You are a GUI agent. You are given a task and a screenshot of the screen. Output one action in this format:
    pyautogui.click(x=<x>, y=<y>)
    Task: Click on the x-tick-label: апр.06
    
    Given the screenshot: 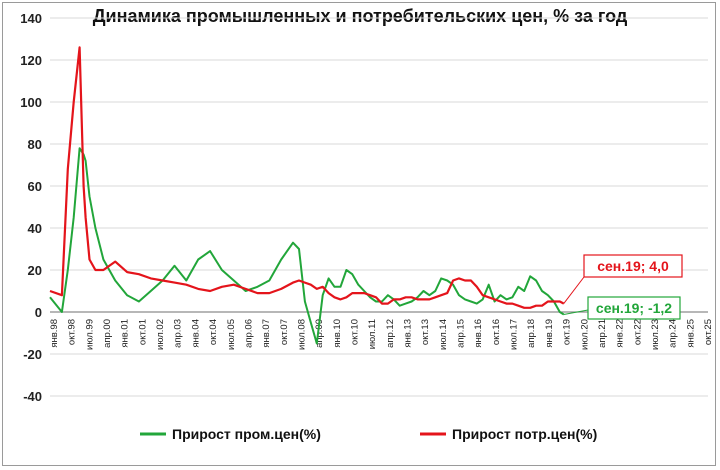 What is the action you would take?
    pyautogui.click(x=248, y=333)
    